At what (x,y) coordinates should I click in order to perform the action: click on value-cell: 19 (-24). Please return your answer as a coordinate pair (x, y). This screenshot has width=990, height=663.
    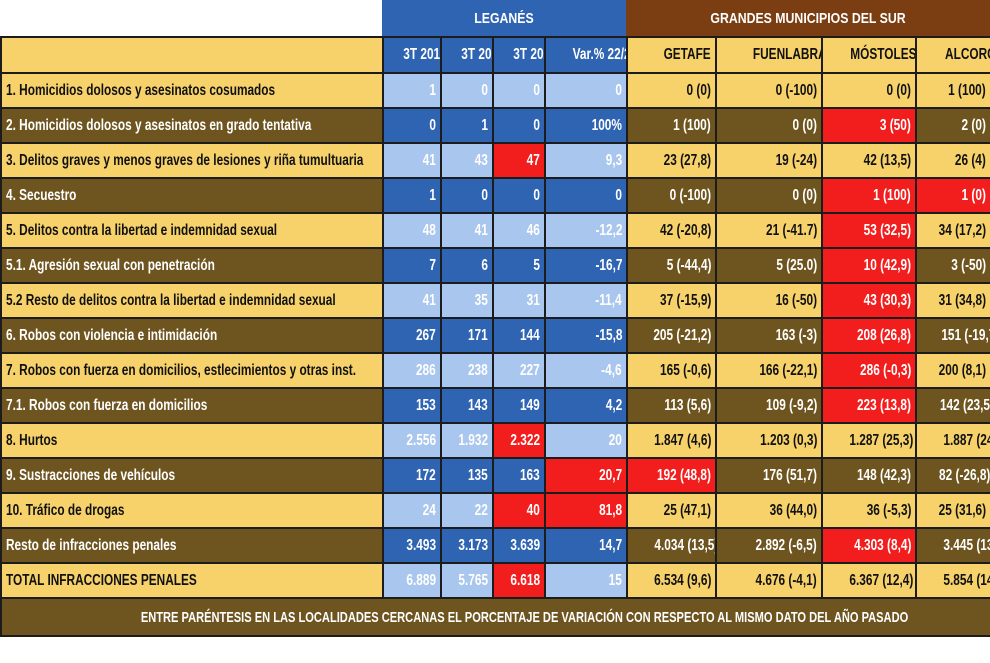
    Looking at the image, I should click on (769, 160).